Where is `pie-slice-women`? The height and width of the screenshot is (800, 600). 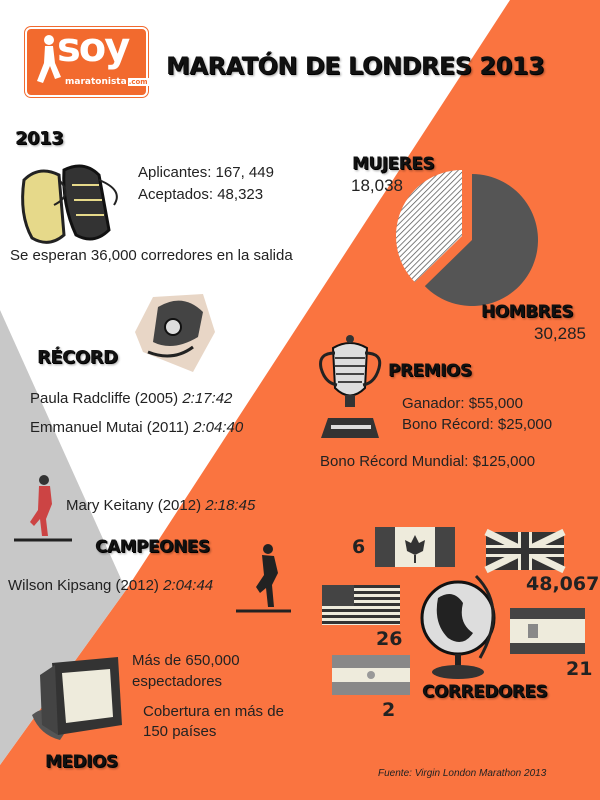
pie-slice-women is located at coordinates (429, 226).